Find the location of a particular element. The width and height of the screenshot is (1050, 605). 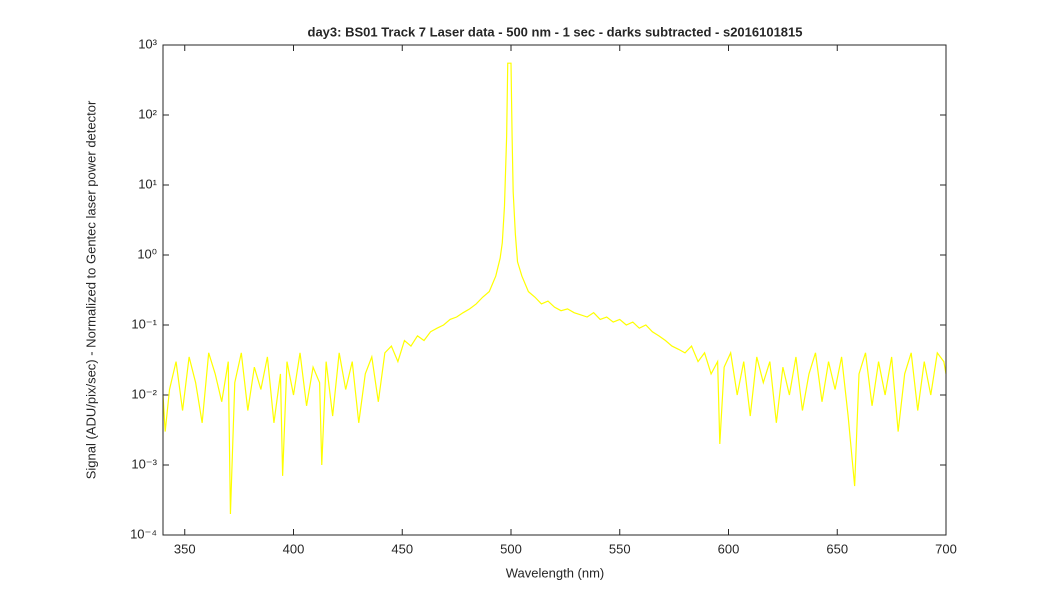

x-tick-label: 400 is located at coordinates (294, 548).